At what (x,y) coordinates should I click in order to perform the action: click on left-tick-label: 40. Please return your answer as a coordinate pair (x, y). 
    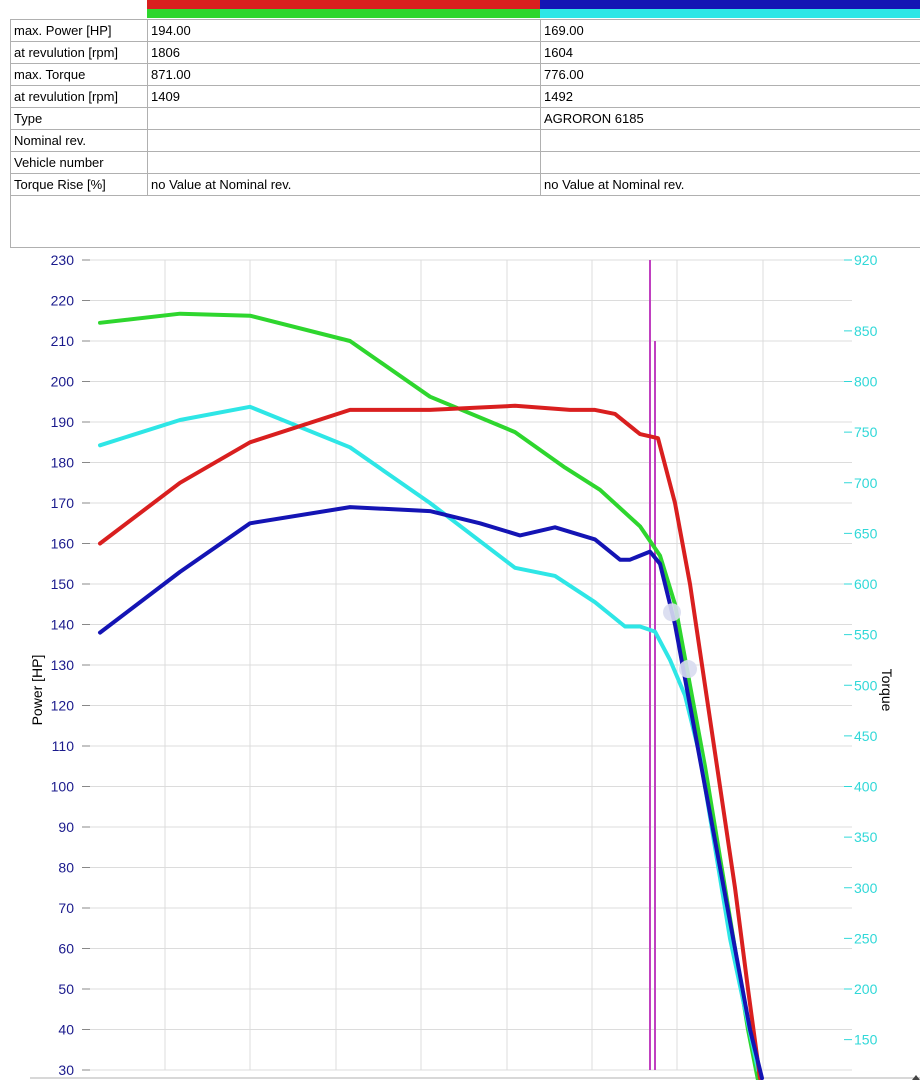
    Looking at the image, I should click on (66, 1030).